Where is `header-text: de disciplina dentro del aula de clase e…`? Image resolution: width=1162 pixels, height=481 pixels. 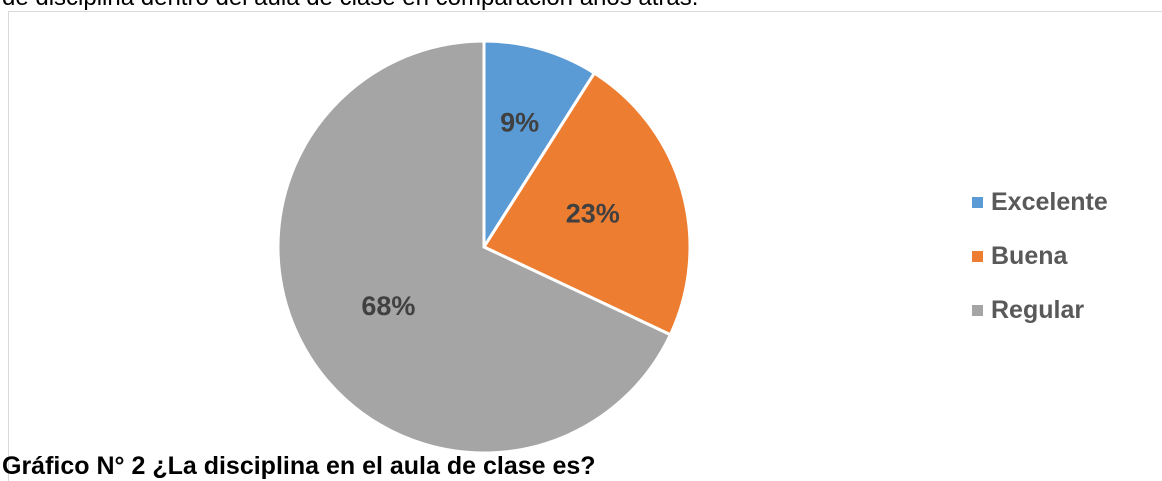 header-text: de disciplina dentro del aula de clase e… is located at coordinates (350, 6).